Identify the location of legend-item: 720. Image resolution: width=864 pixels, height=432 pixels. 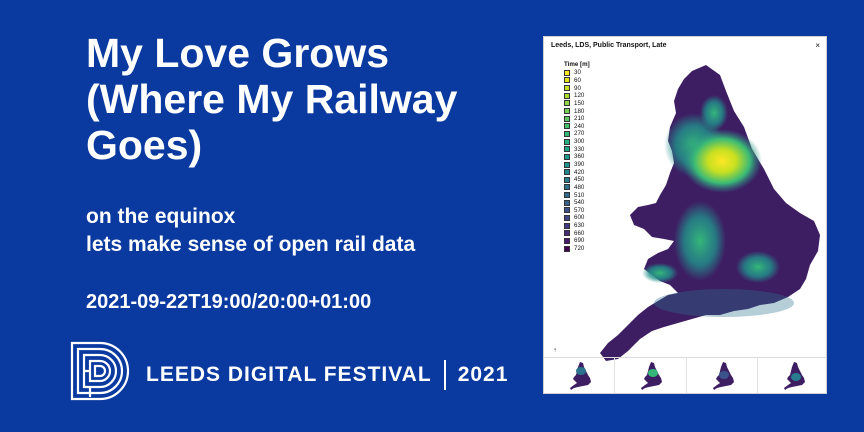
(577, 249).